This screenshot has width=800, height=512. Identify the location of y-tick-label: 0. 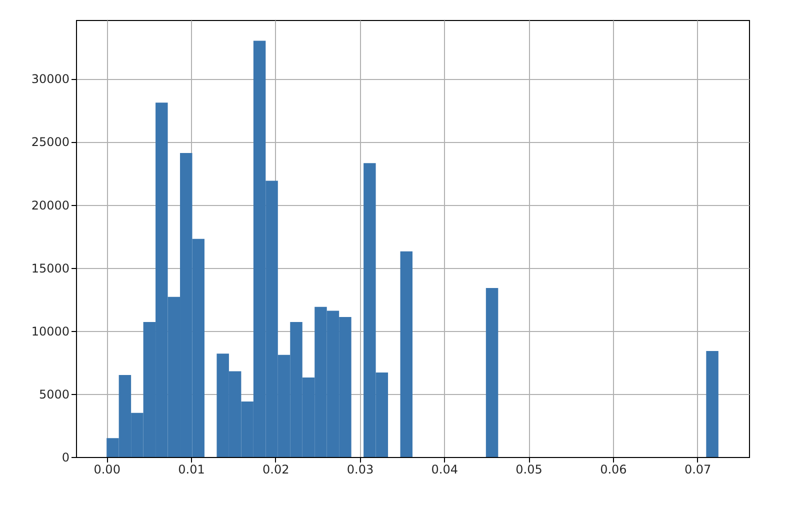
(66, 457).